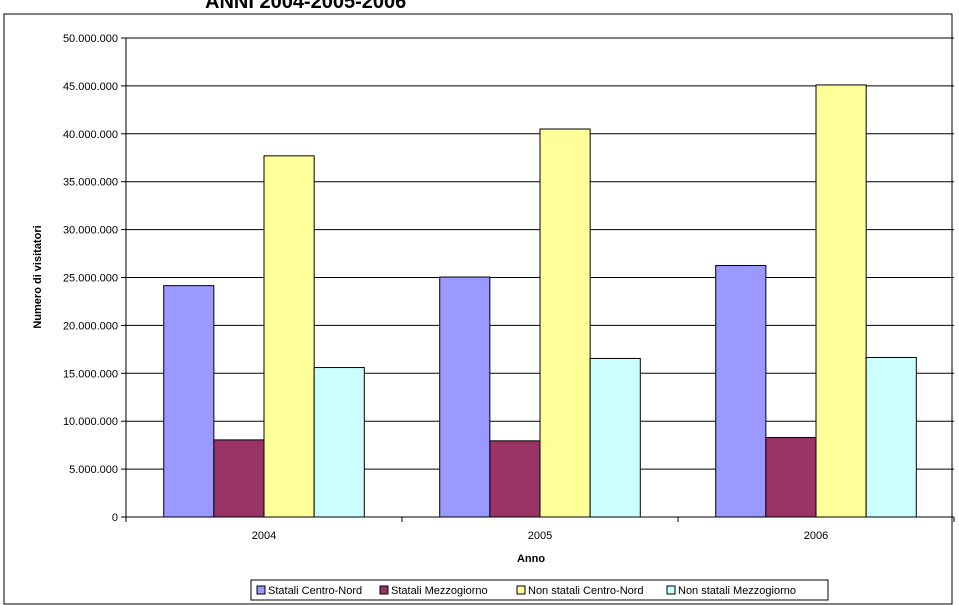  What do you see at coordinates (586, 591) in the screenshot?
I see `legend-label: Non statali Centro-Nord` at bounding box center [586, 591].